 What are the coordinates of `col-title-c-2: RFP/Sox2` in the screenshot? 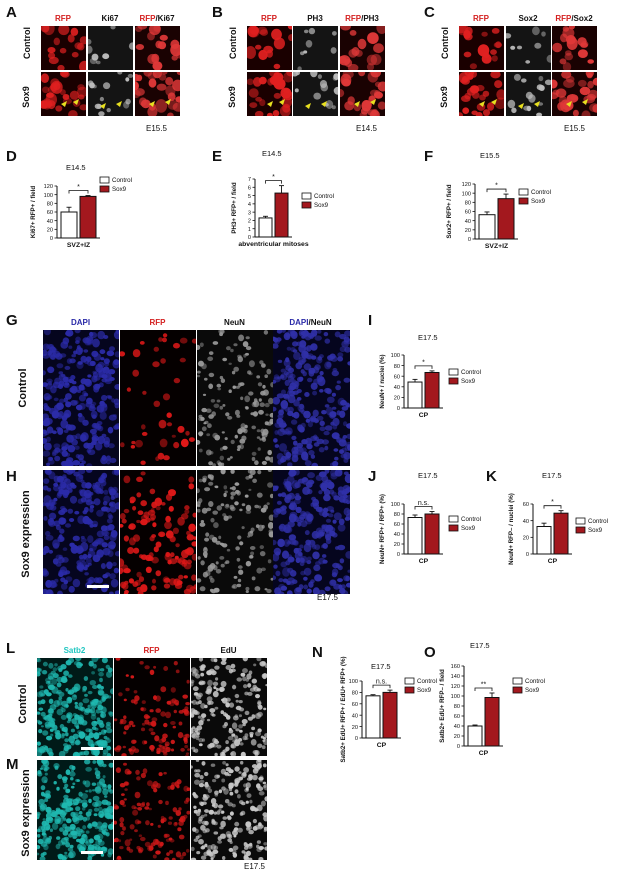 It's located at (574, 18).